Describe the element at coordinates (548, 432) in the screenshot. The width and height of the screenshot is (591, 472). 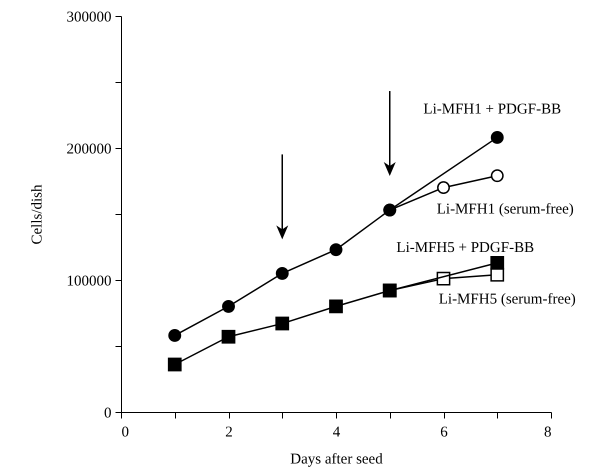
I see `x-tick-label: 8` at that location.